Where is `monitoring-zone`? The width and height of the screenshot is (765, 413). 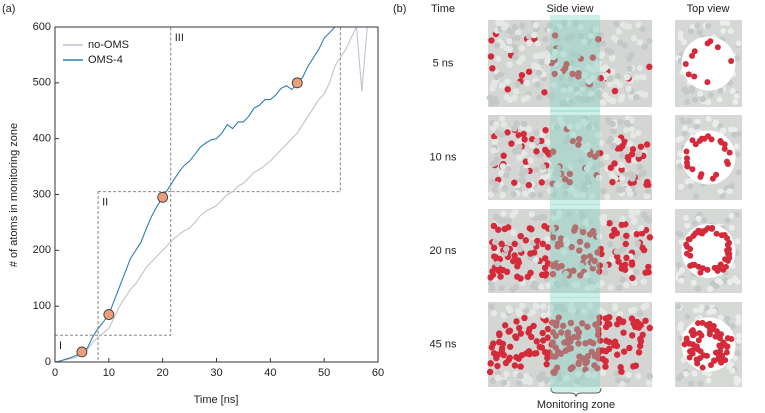 monitoring-zone is located at coordinates (575, 157).